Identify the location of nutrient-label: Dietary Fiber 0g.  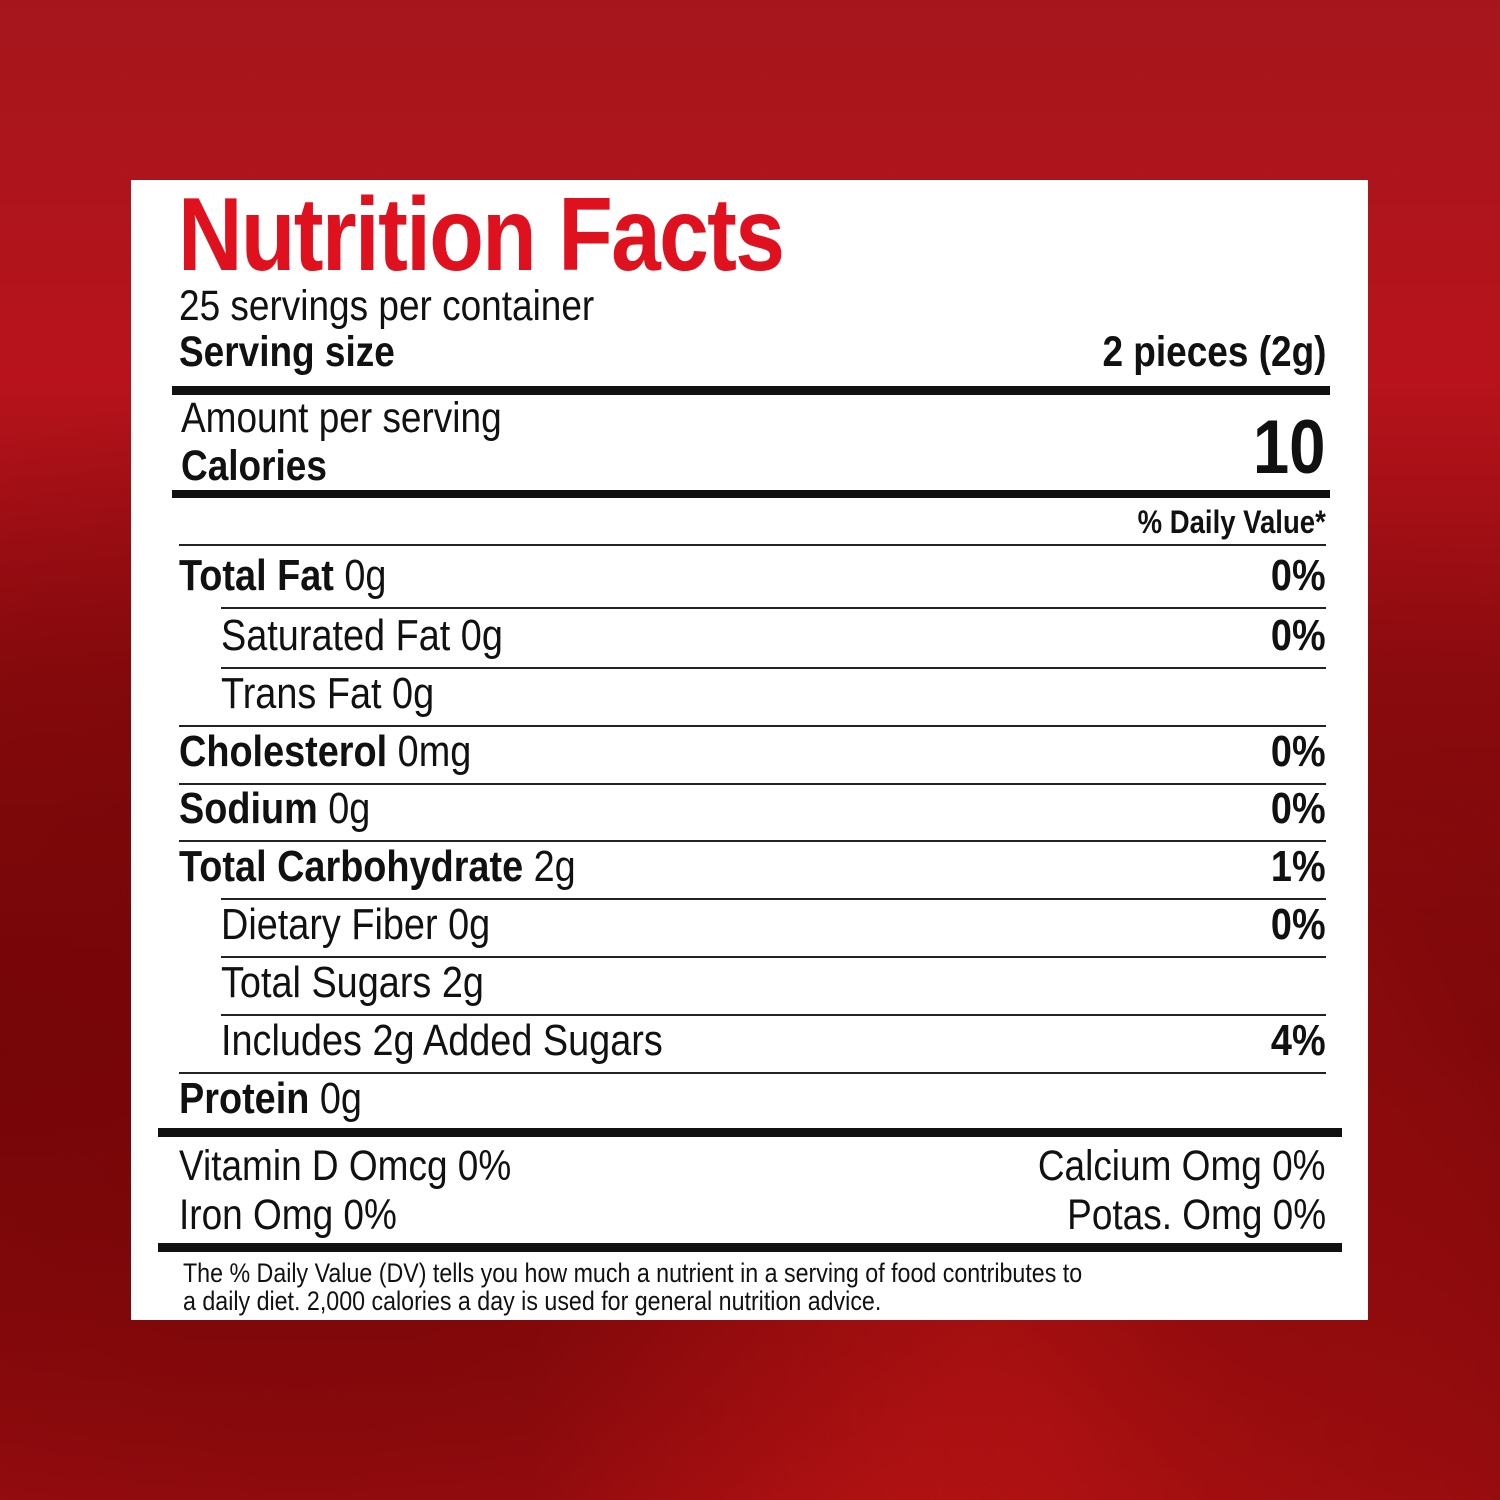
(355, 925).